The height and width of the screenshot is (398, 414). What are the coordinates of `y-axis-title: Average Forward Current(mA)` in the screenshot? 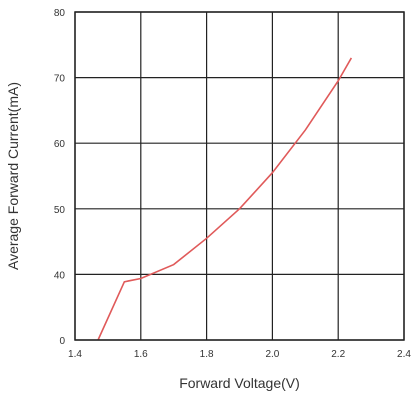 It's located at (13, 176).